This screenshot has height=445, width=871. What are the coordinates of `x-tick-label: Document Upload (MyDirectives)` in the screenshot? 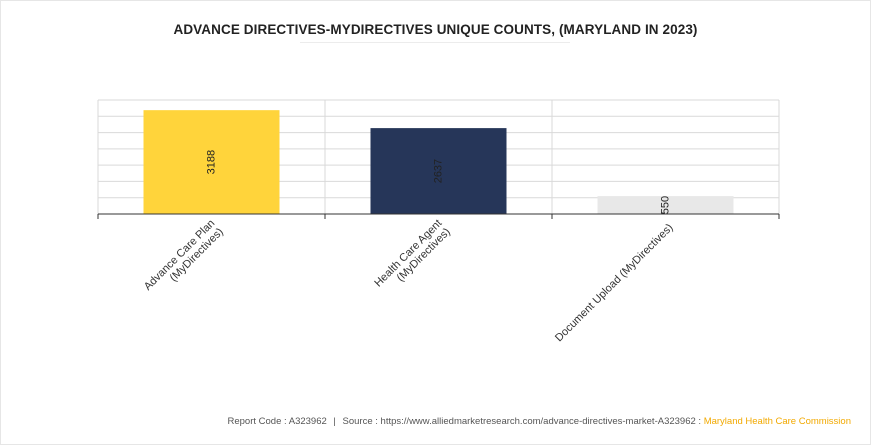 It's located at (614, 283).